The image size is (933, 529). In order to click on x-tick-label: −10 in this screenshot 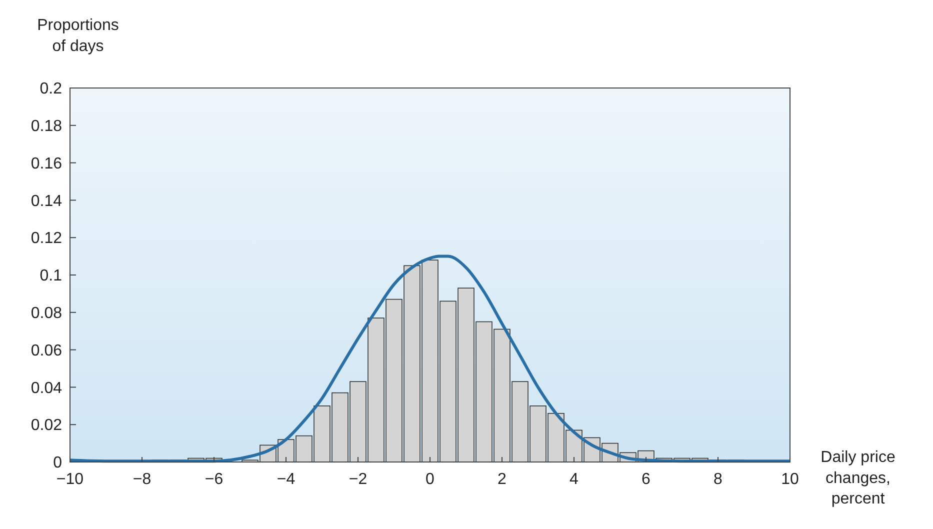, I will do `click(70, 479)`.